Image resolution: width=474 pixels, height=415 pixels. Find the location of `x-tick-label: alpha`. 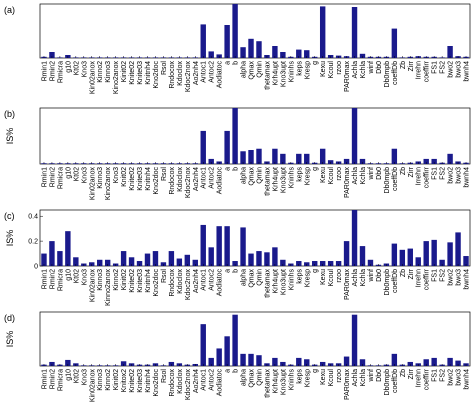

x-tick-label: alpha is located at coordinates (244, 377).